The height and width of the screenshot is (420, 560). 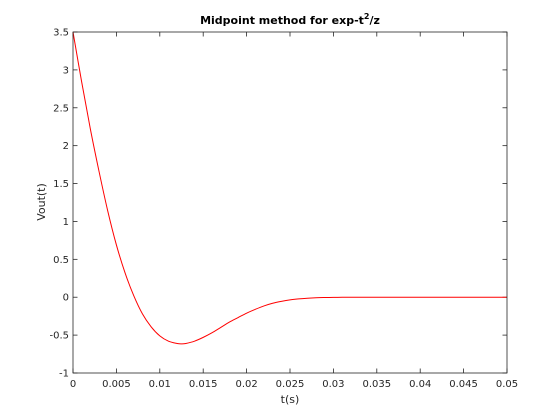 I want to click on y-tick-label: 1, so click(x=66, y=222).